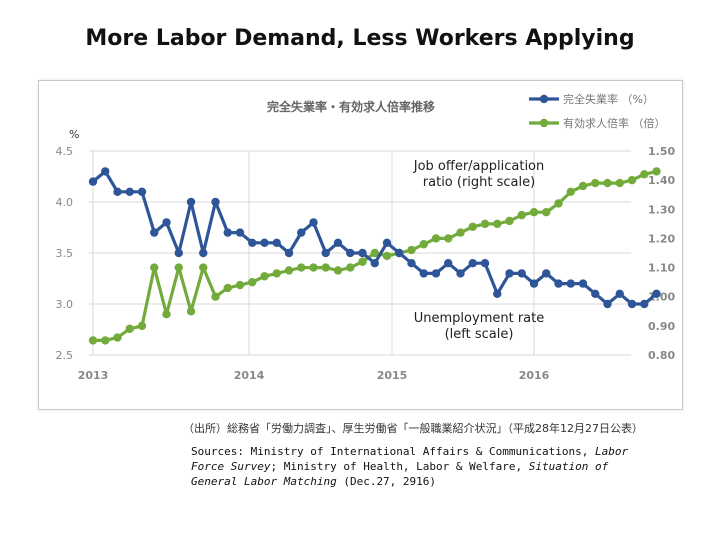 The width and height of the screenshot is (720, 540). I want to click on chart-title: 完全失業率・有効求人倍率推移, so click(351, 106).